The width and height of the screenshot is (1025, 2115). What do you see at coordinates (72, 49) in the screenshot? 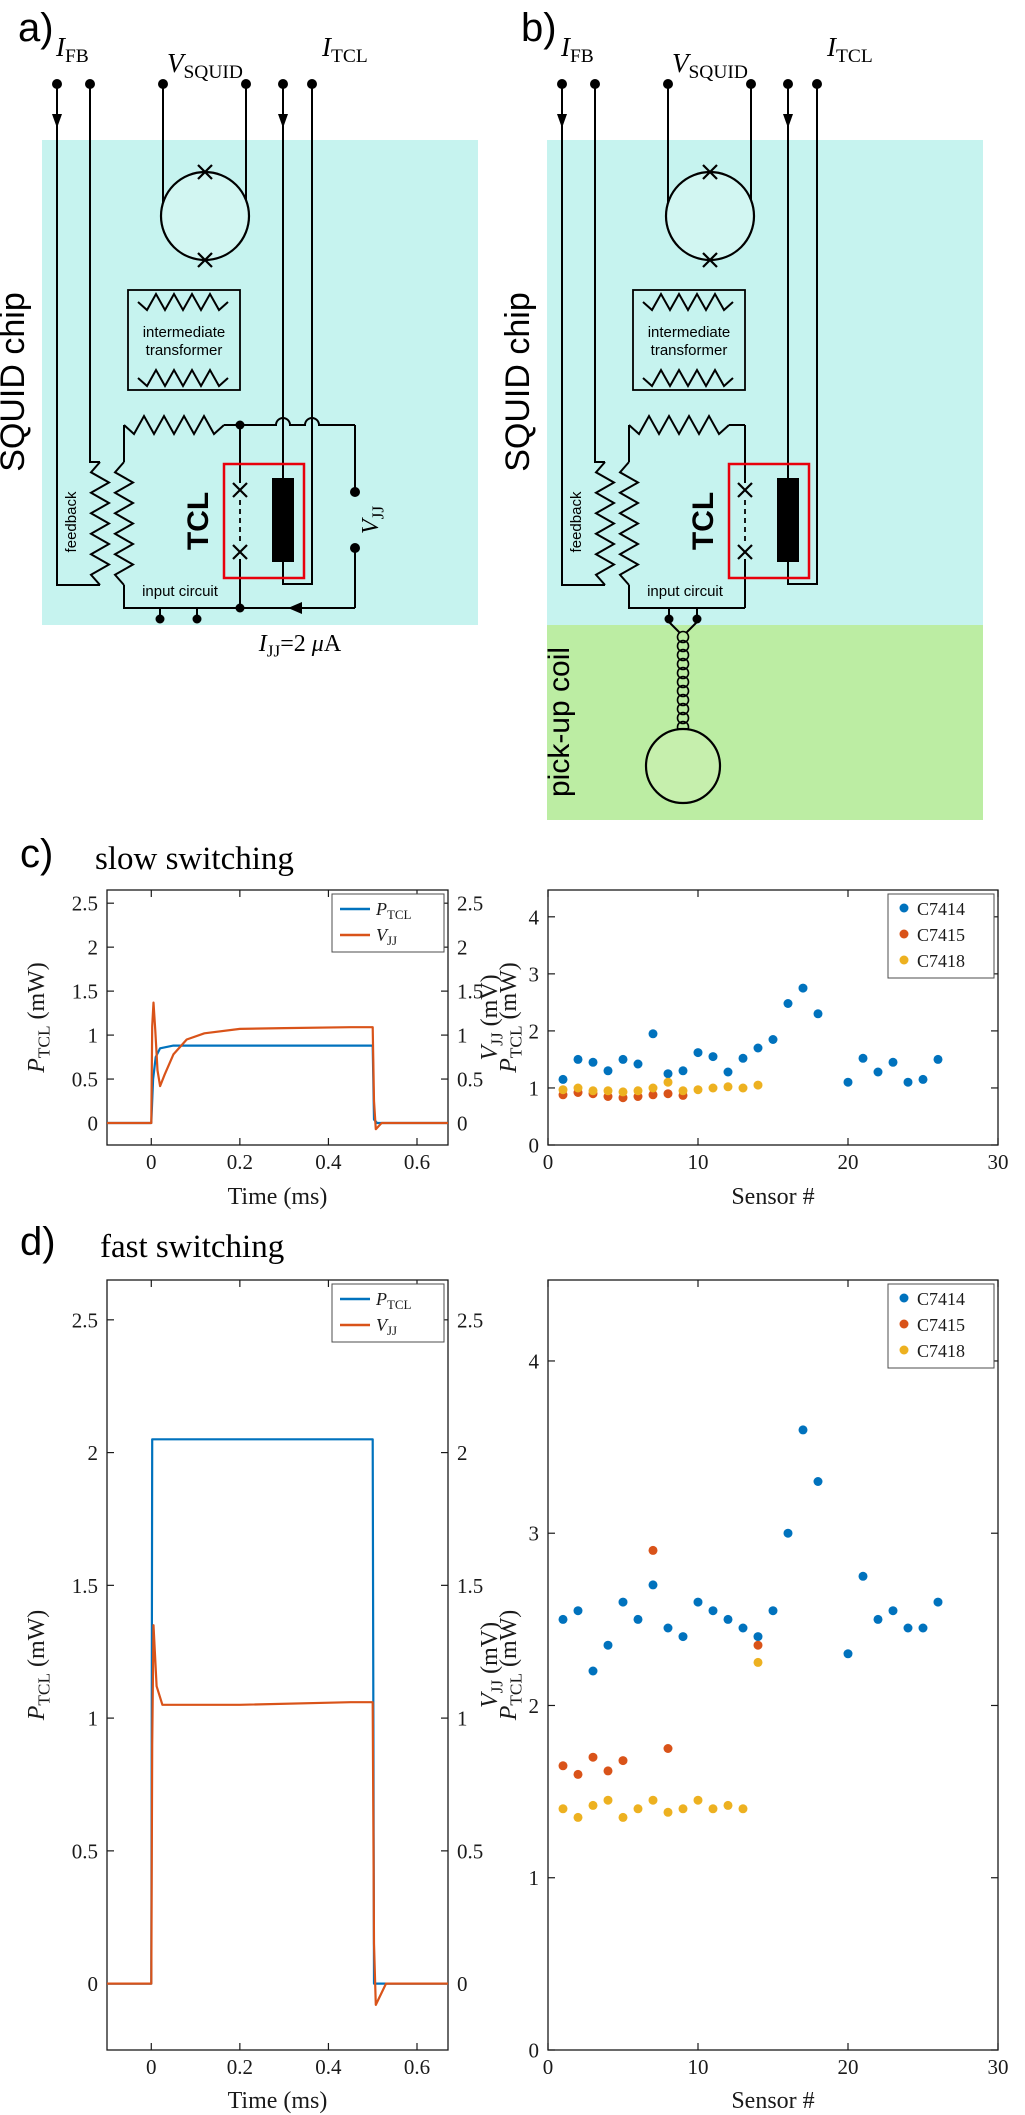
I see `ifb-terminal-label: IFB` at bounding box center [72, 49].